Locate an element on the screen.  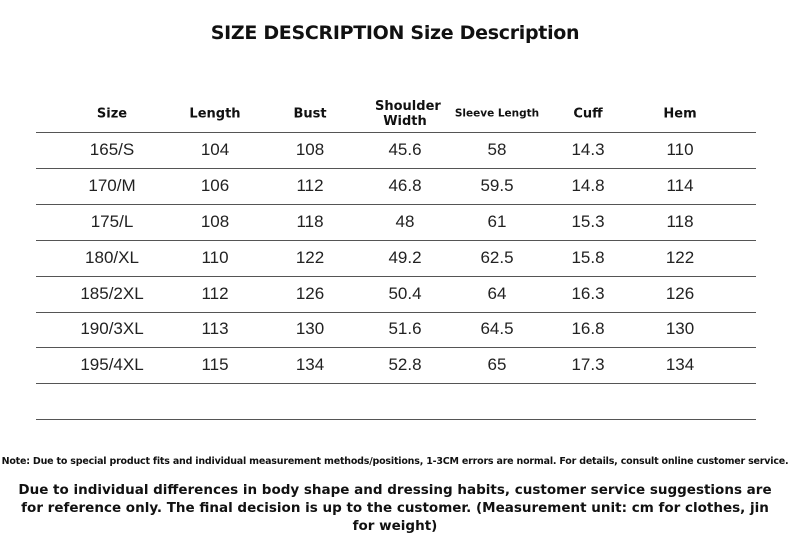
column-header: Size is located at coordinates (112, 114).